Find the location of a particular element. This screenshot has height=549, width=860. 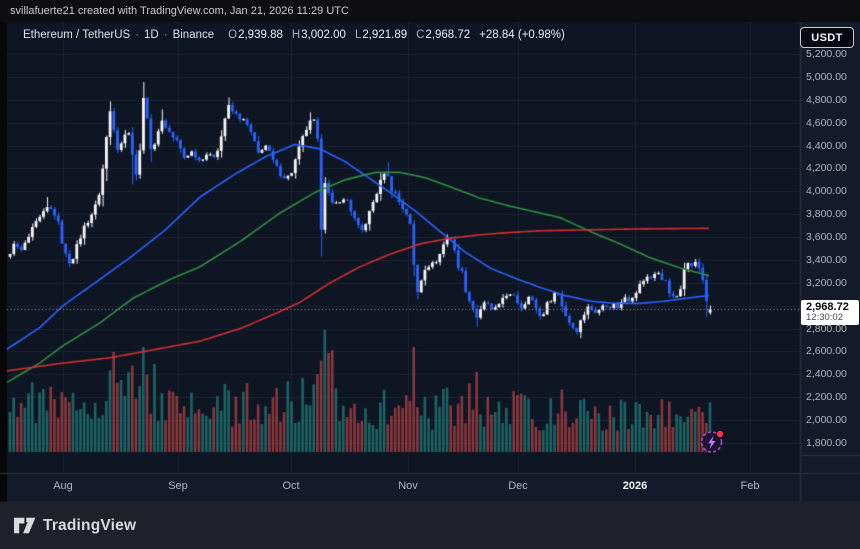

notification-dot is located at coordinates (720, 434).